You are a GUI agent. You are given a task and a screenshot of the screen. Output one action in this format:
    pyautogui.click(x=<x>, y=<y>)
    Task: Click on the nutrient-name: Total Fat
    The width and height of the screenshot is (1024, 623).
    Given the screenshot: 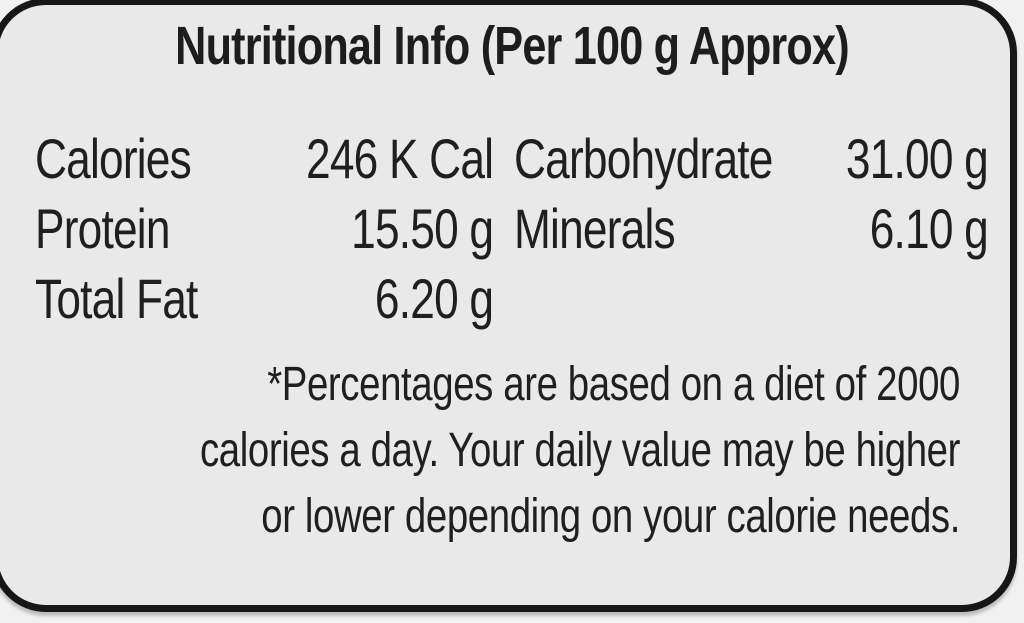 What is the action you would take?
    pyautogui.click(x=116, y=298)
    